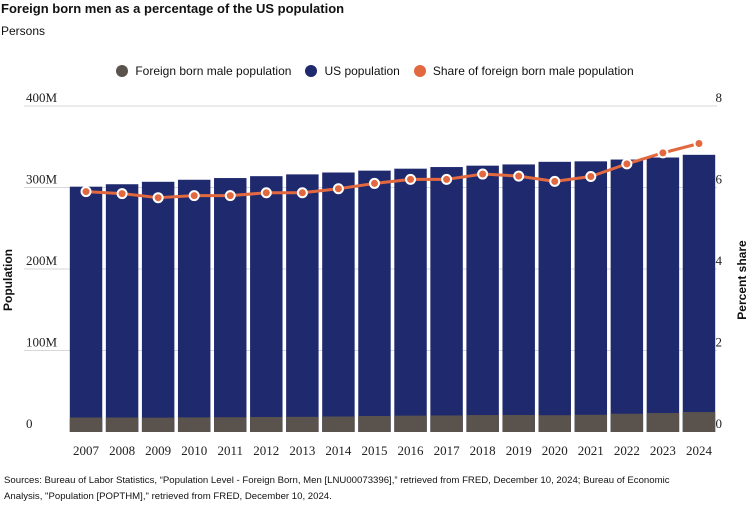  What do you see at coordinates (302, 450) in the screenshot?
I see `x-tick-label: 2013` at bounding box center [302, 450].